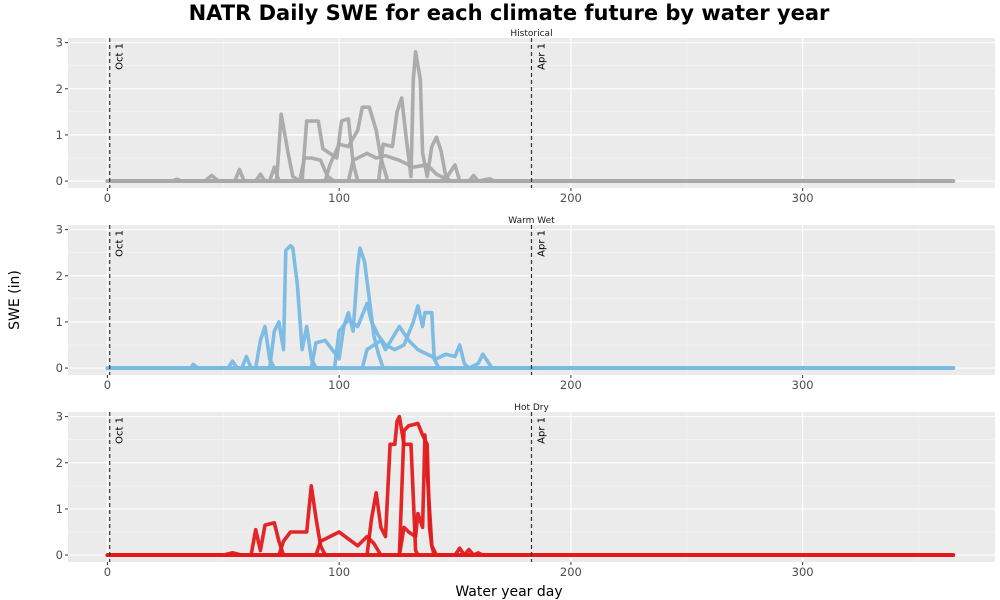 The width and height of the screenshot is (1000, 600). I want to click on panel-strip-title: Hot Dry, so click(531, 408).